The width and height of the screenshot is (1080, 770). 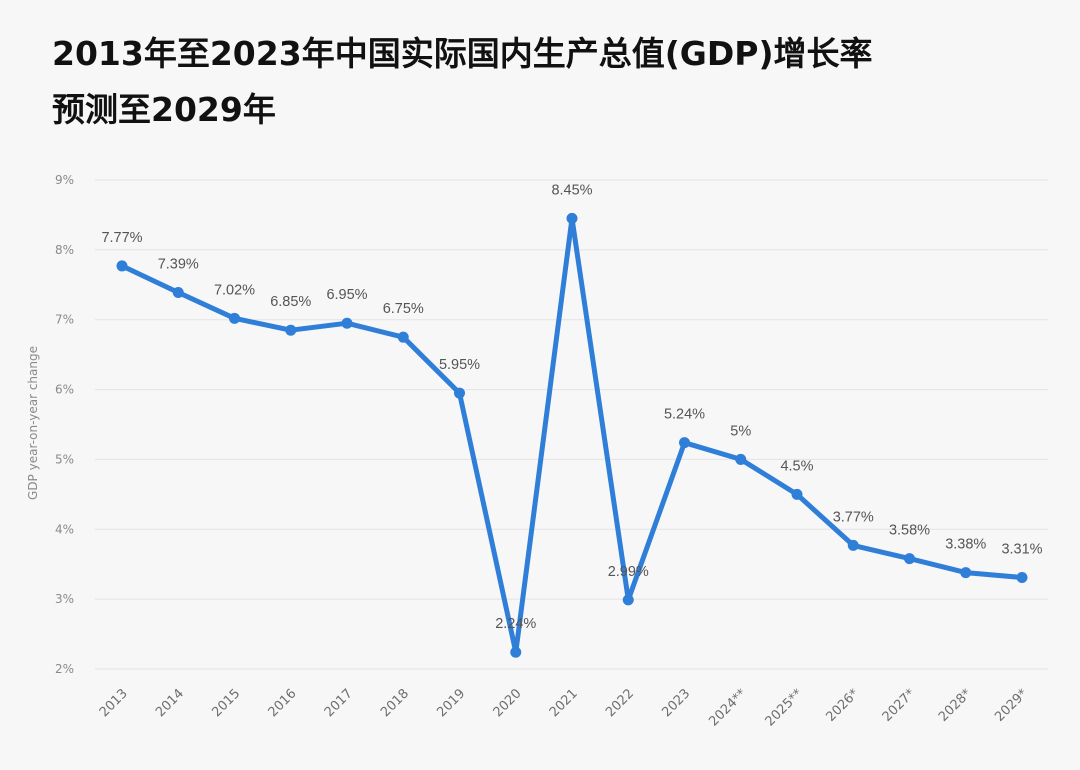 I want to click on data-label: 7.02%, so click(x=234, y=290).